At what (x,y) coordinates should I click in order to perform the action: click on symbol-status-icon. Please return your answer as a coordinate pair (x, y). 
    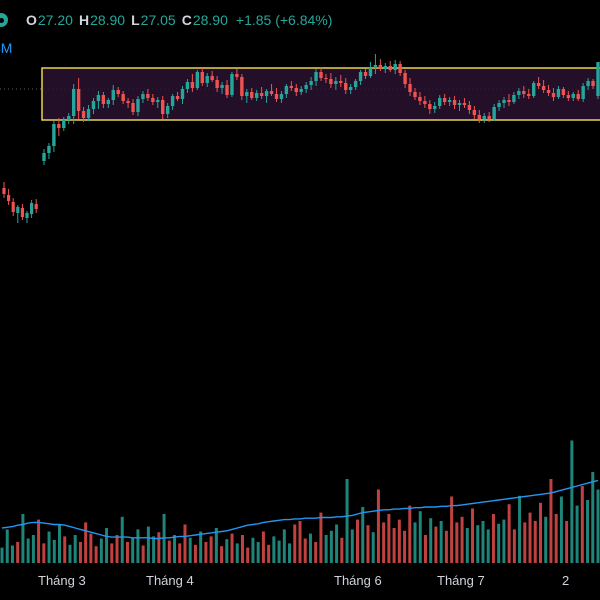
    Looking at the image, I should click on (4, 20).